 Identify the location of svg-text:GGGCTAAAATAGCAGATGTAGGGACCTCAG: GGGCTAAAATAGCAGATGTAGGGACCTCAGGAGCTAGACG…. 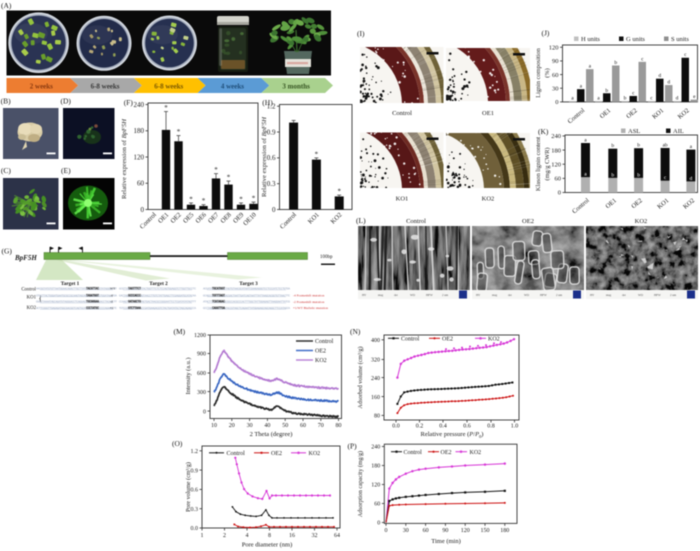
(76, 302).